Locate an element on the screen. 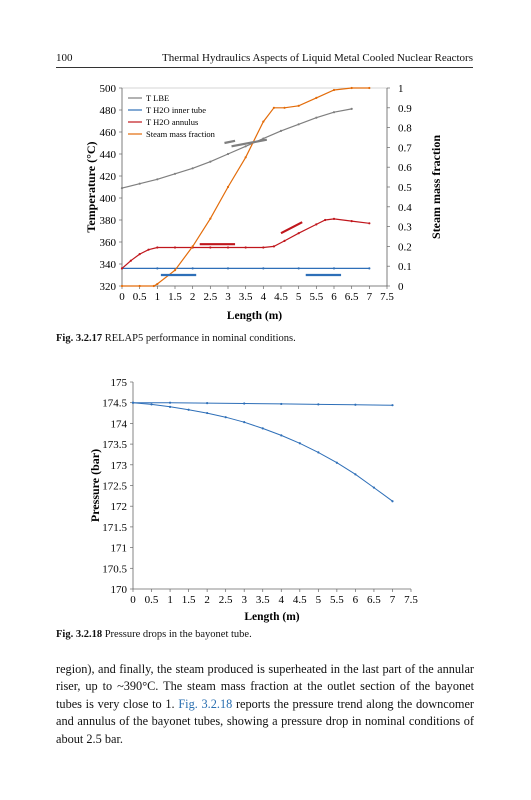  y2-axis-label: Steam mass fraction is located at coordinates (436, 187).